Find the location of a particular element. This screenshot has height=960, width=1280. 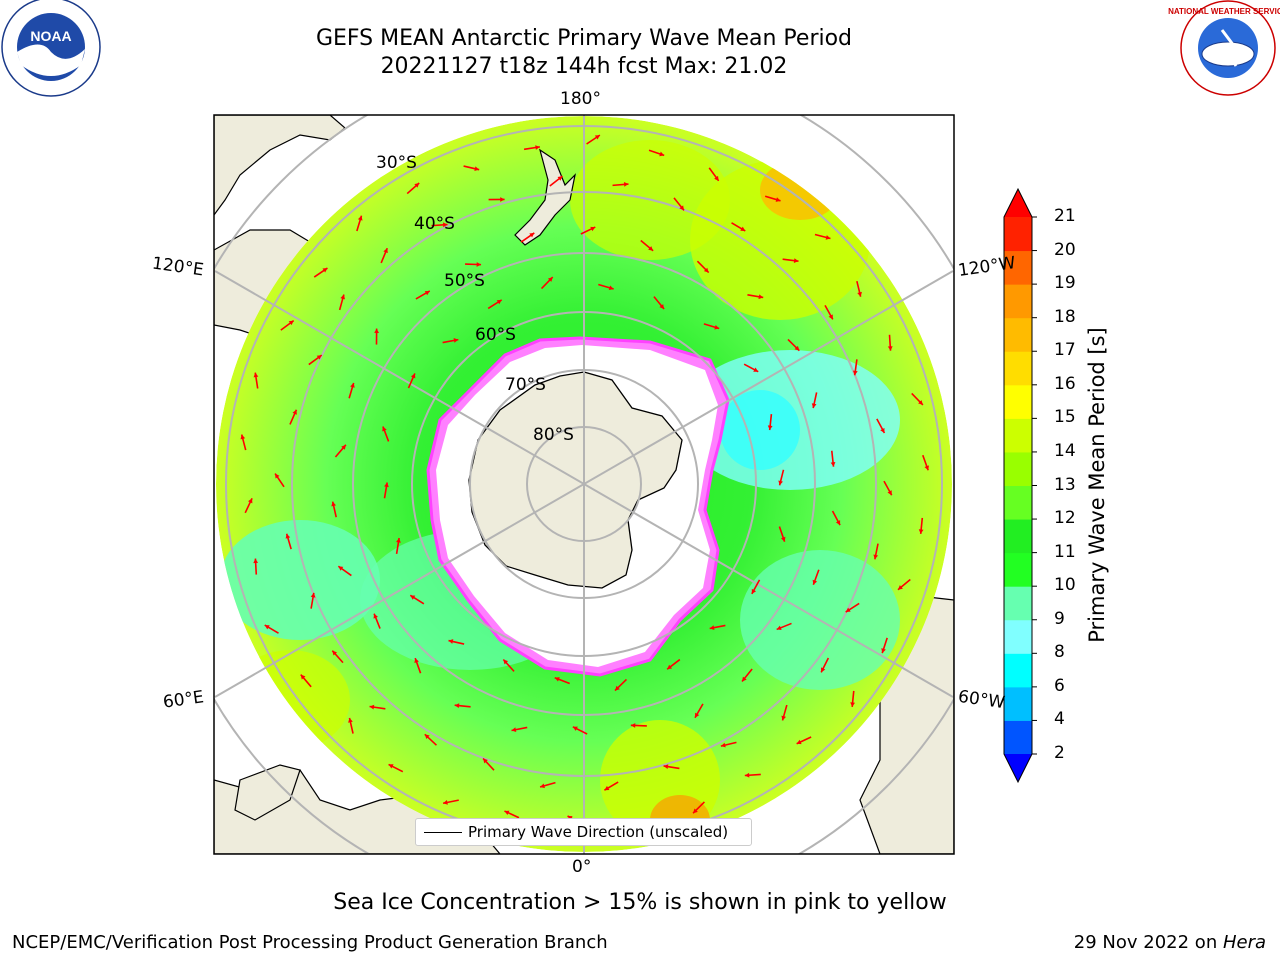

lon-label-180: 180° is located at coordinates (580, 99).